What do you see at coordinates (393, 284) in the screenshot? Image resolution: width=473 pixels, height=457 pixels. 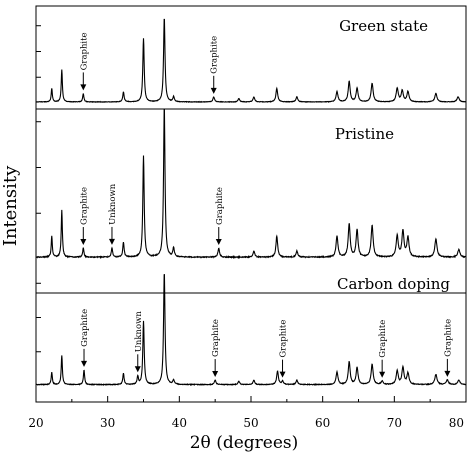 I see `panel-title: Carbon doping` at bounding box center [393, 284].